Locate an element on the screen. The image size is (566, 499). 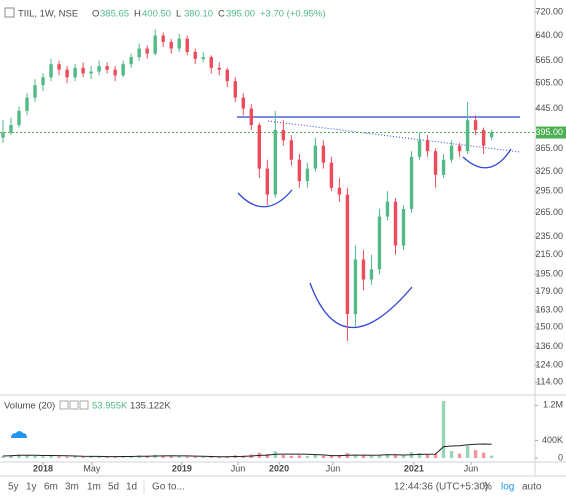
range-button: 5d is located at coordinates (113, 487).